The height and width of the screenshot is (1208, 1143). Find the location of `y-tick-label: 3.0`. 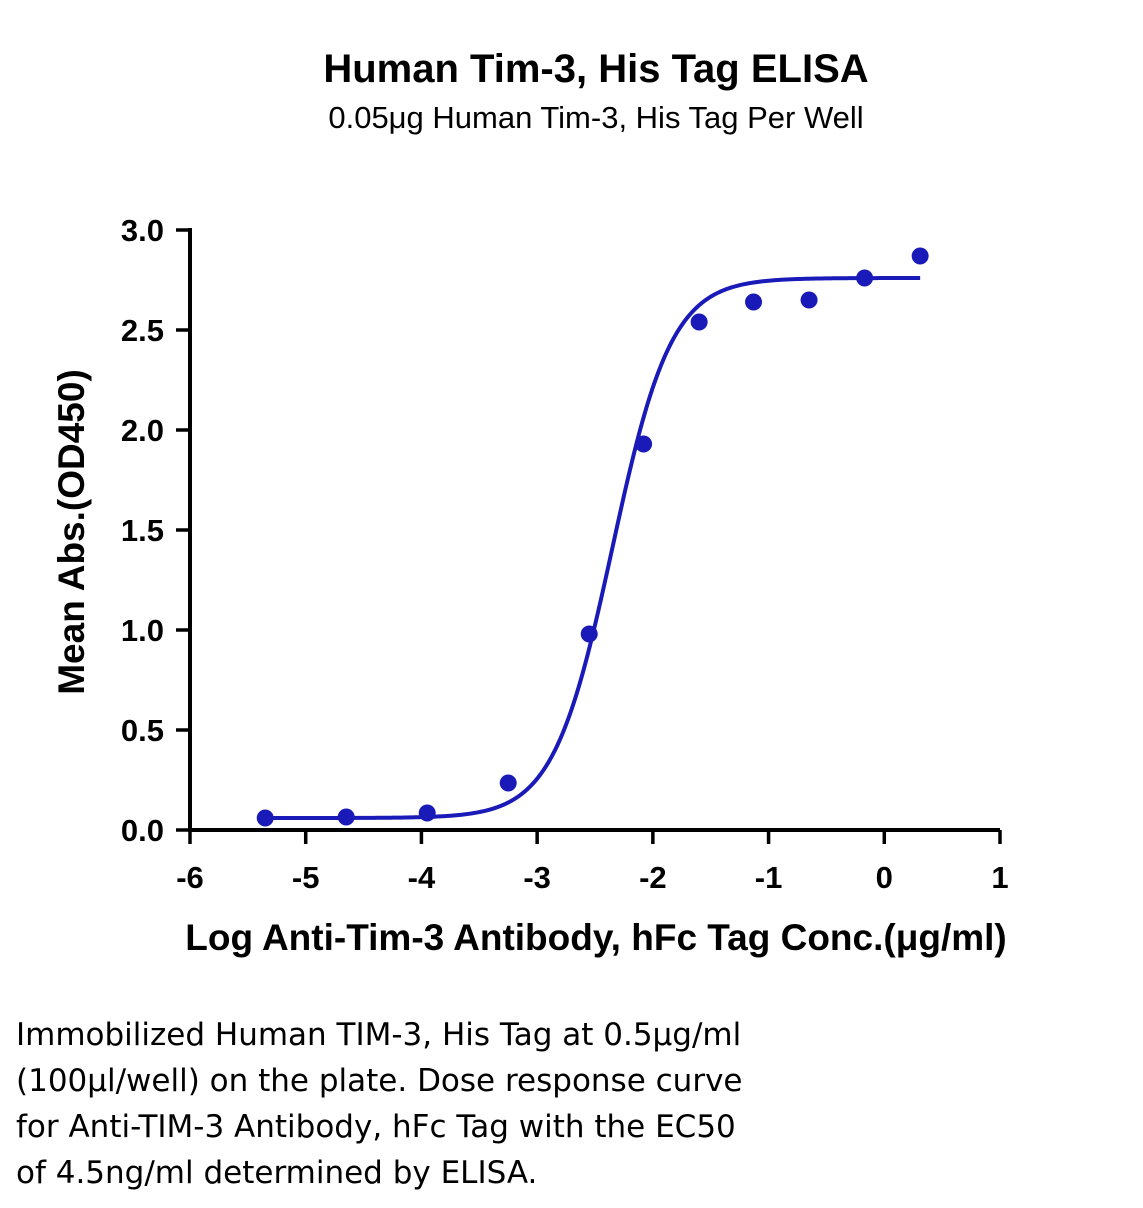

y-tick-label: 3.0 is located at coordinates (142, 230).